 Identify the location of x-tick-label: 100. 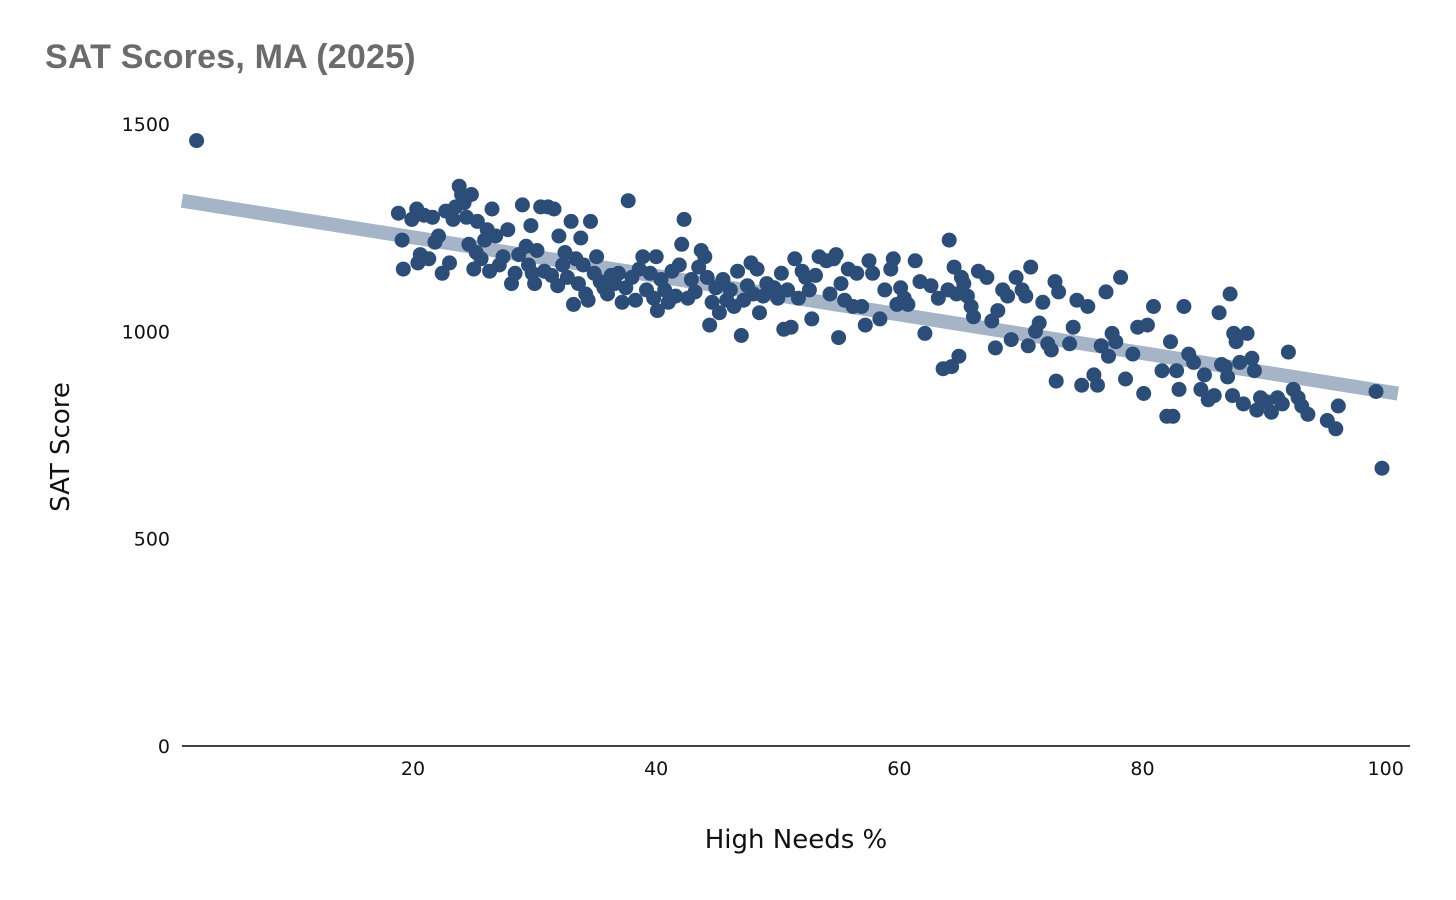
(1386, 769).